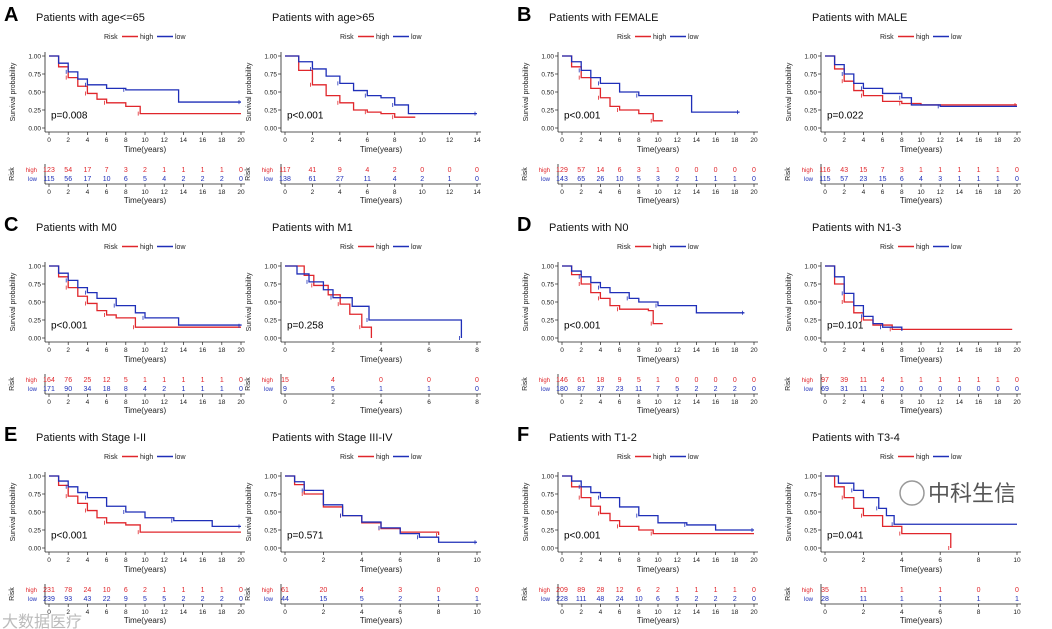 The width and height of the screenshot is (1052, 629). I want to click on risk-count-low: 8, so click(126, 389).